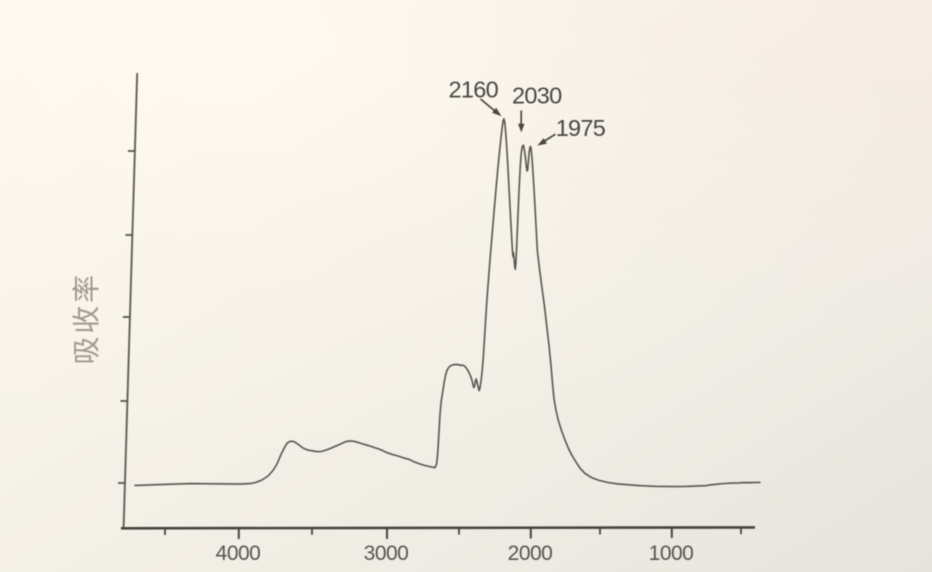 The width and height of the screenshot is (932, 572). What do you see at coordinates (474, 89) in the screenshot?
I see `svg-text: 2160` at bounding box center [474, 89].